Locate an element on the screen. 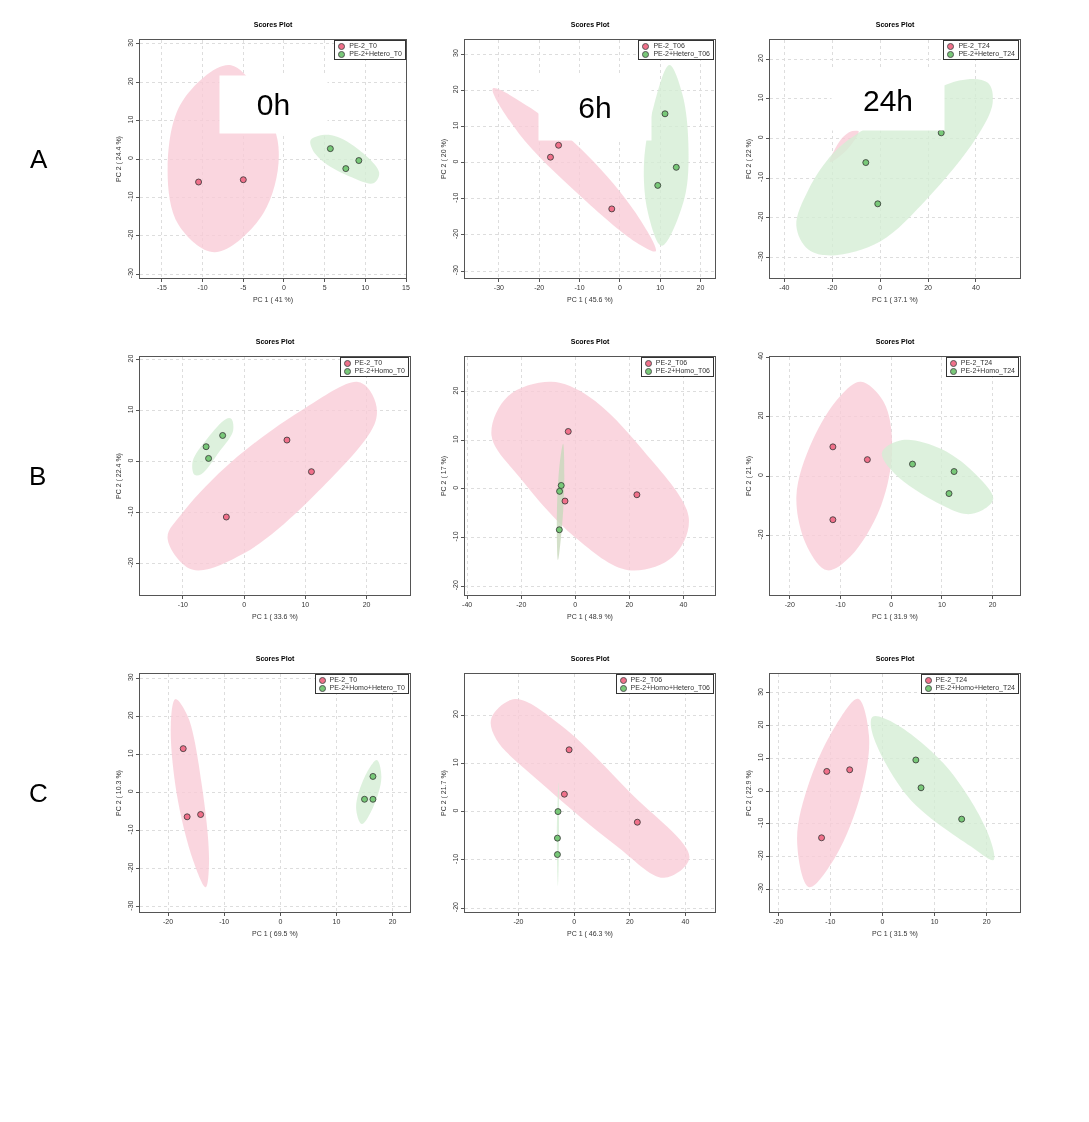 This screenshot has width=1089, height=1122. text: A is located at coordinates (39, 159).